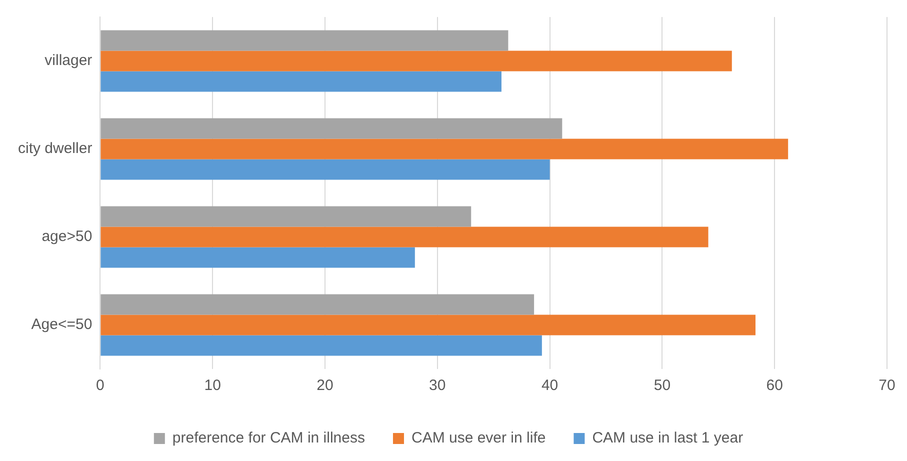  Describe the element at coordinates (774, 385) in the screenshot. I see `x-tick-label: 60` at that location.